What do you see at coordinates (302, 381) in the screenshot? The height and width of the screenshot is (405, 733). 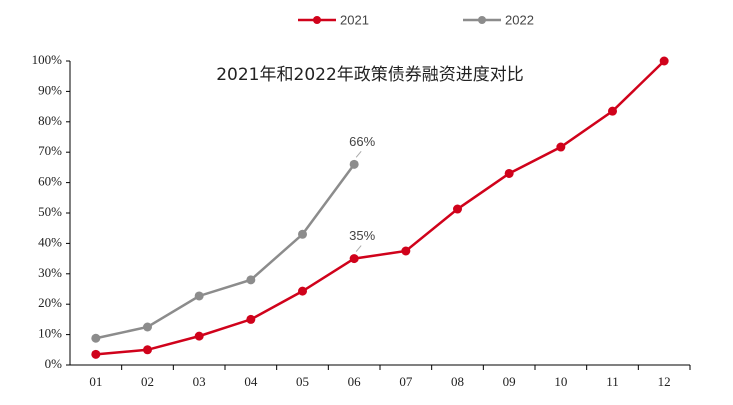 I see `x-tick-label: 05` at bounding box center [302, 381].